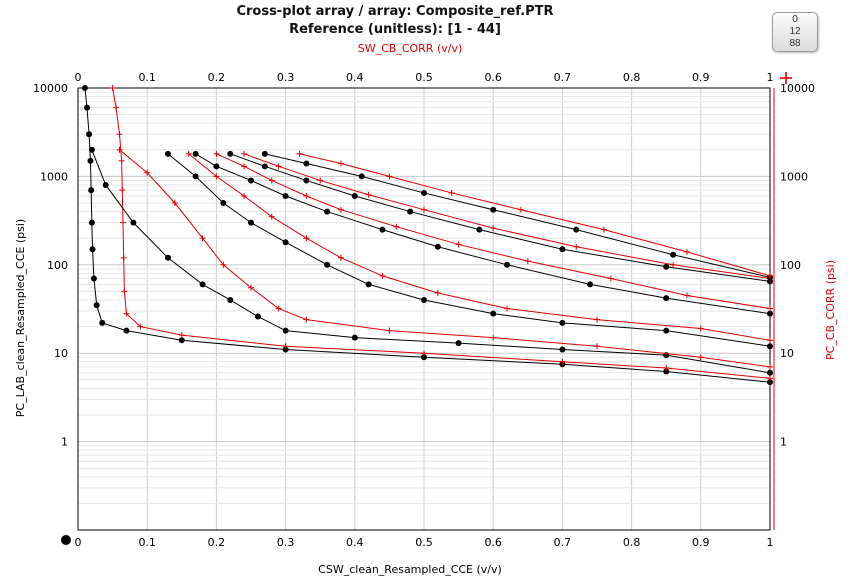 The image size is (860, 580). Describe the element at coordinates (355, 542) in the screenshot. I see `x-tick-label: 0.4` at that location.